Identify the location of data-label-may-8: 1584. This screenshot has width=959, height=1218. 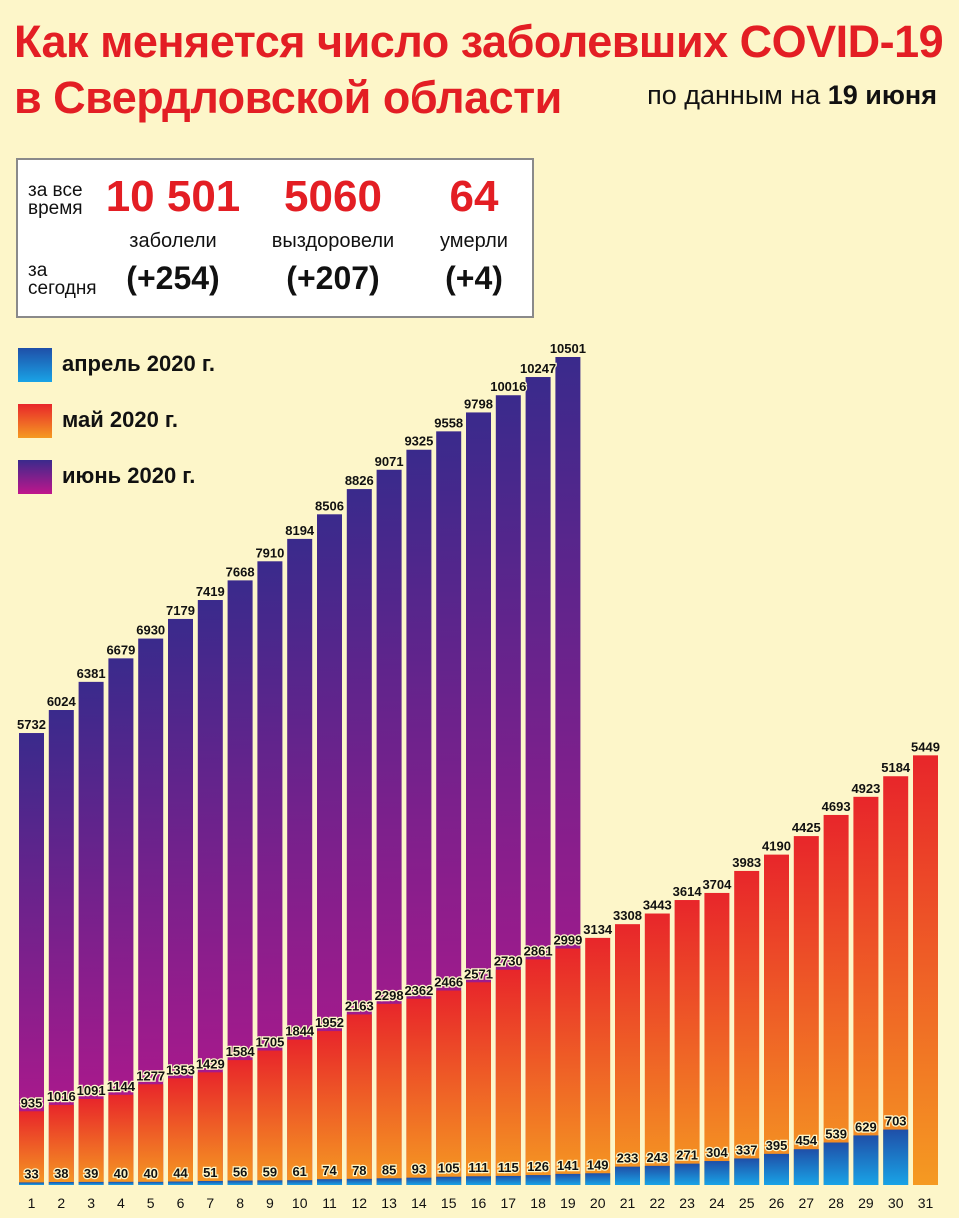
(241, 1051).